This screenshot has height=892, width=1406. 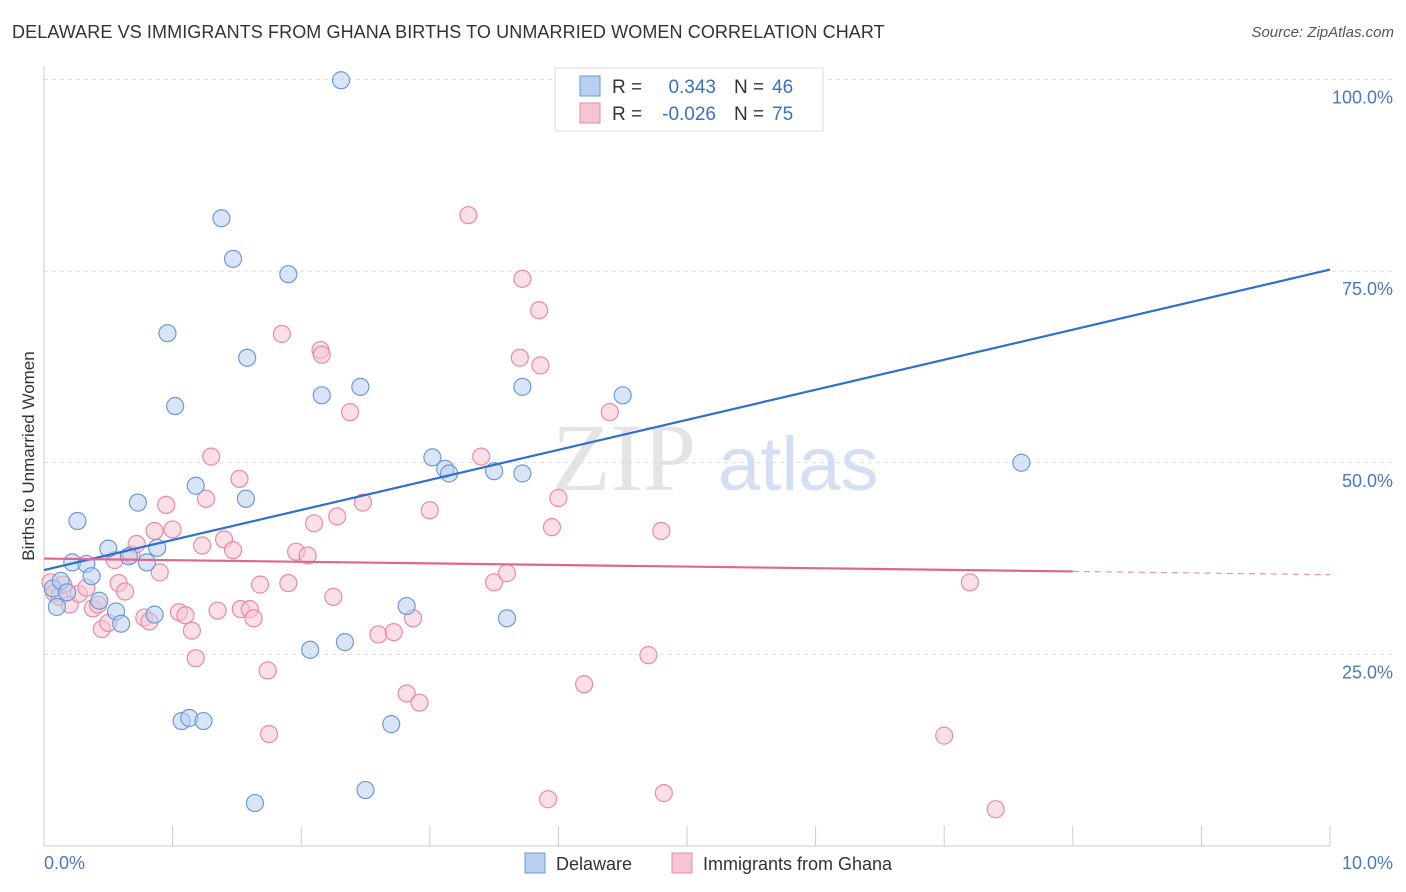 What do you see at coordinates (28, 455) in the screenshot?
I see `y-axis-label: Births to Unmarried Women` at bounding box center [28, 455].